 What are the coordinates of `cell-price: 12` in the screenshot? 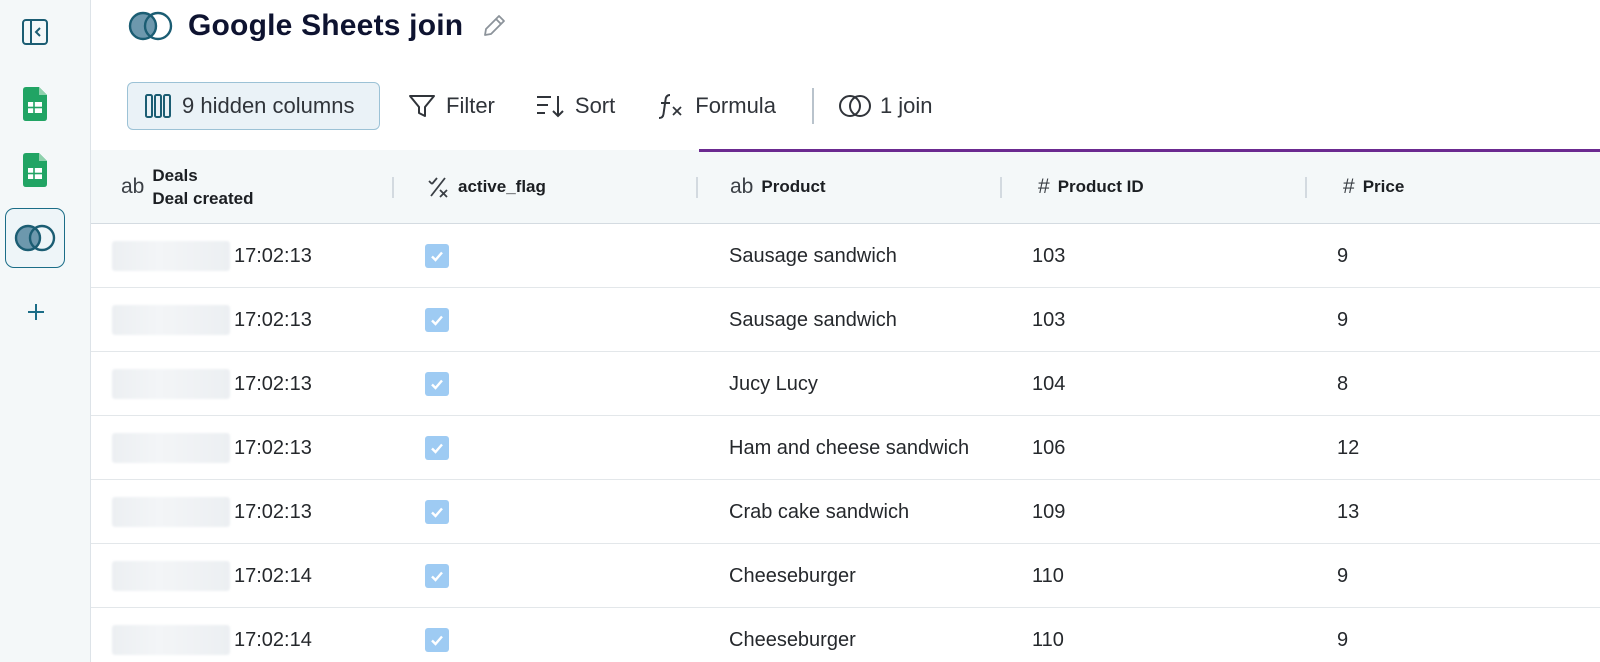 It's located at (1348, 447).